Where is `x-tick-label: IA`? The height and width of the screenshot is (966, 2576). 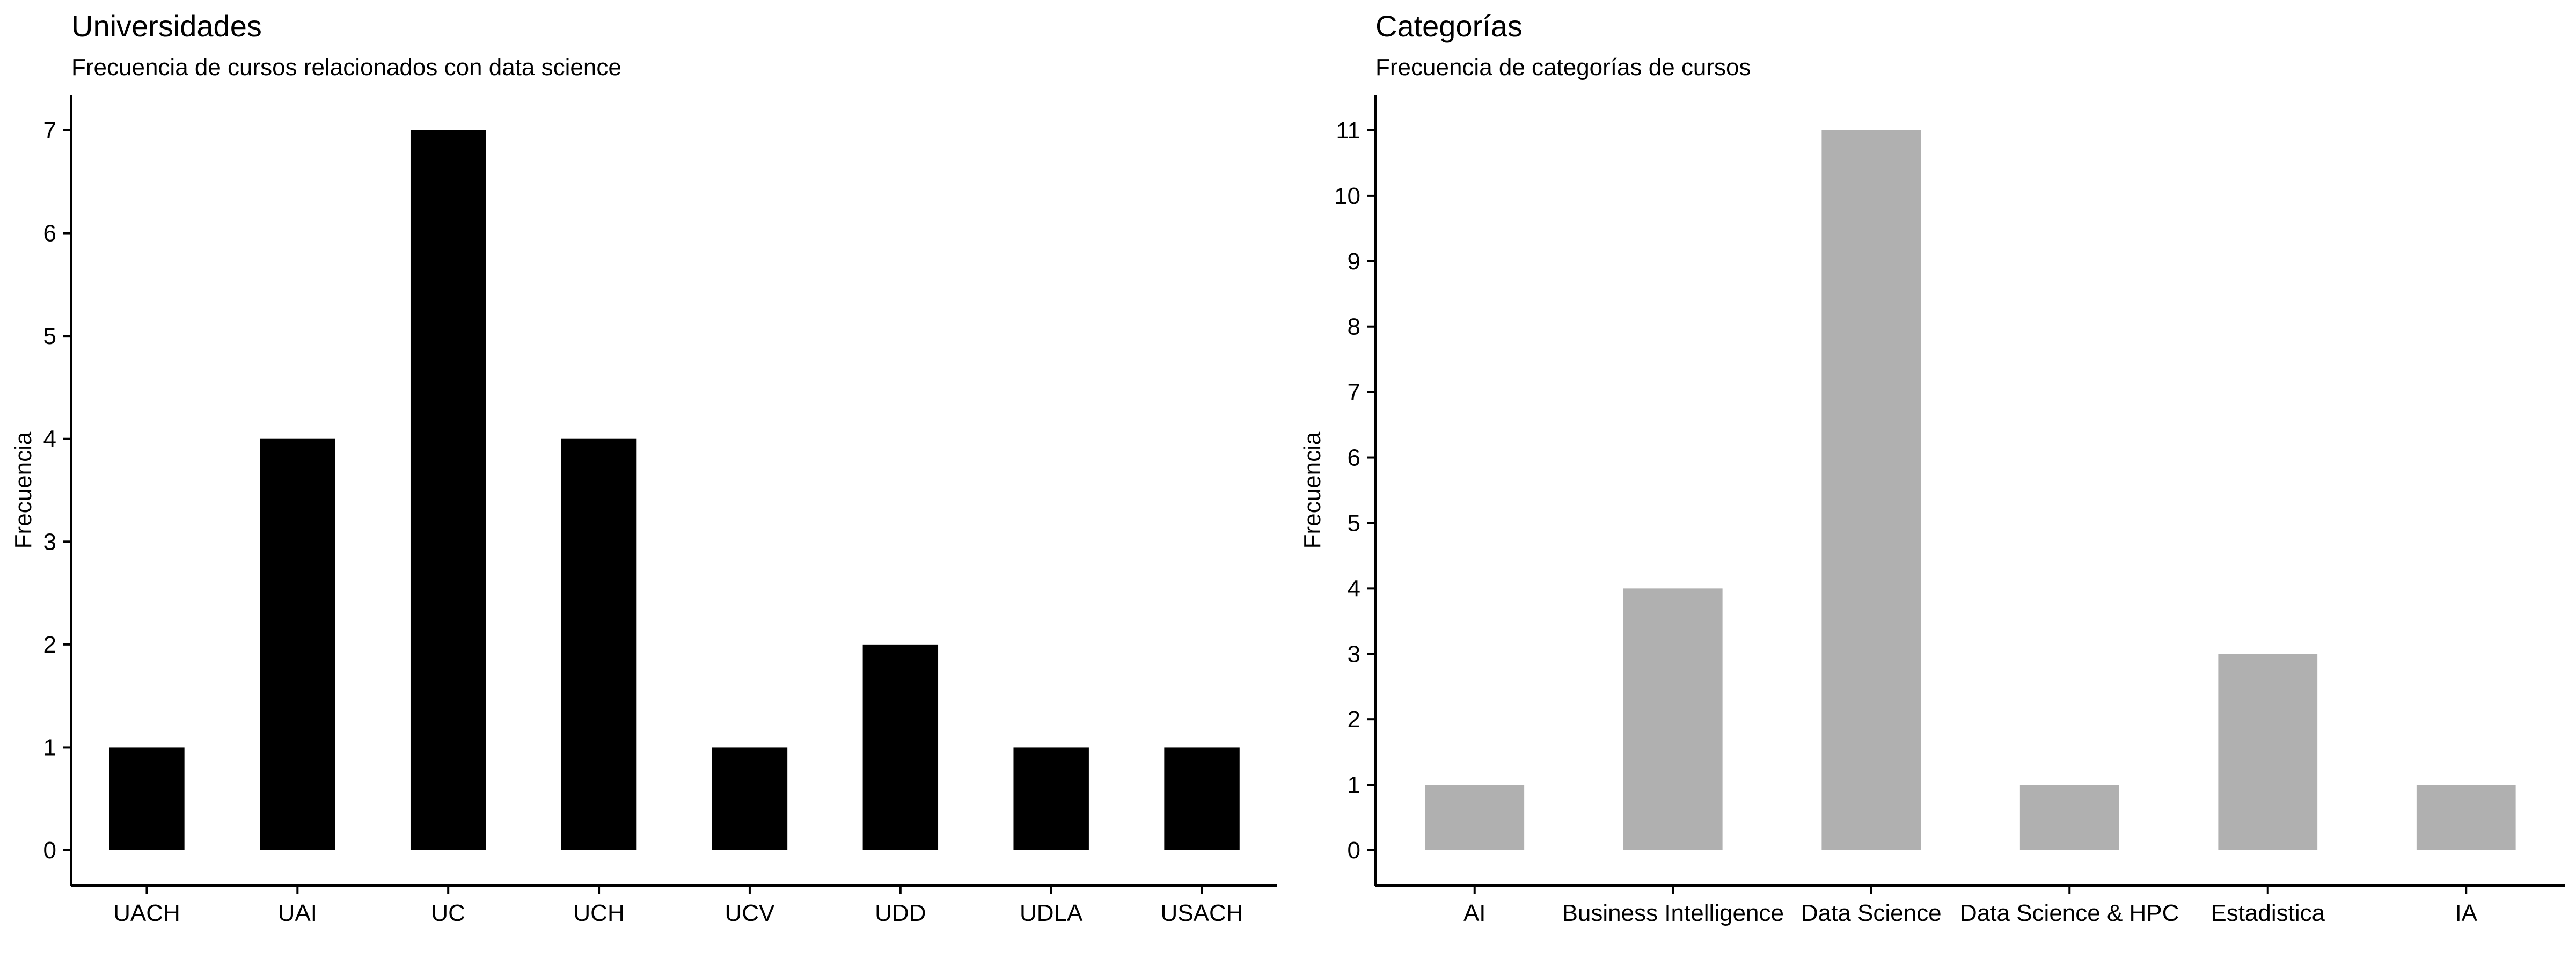
x-tick-label: IA is located at coordinates (2466, 913).